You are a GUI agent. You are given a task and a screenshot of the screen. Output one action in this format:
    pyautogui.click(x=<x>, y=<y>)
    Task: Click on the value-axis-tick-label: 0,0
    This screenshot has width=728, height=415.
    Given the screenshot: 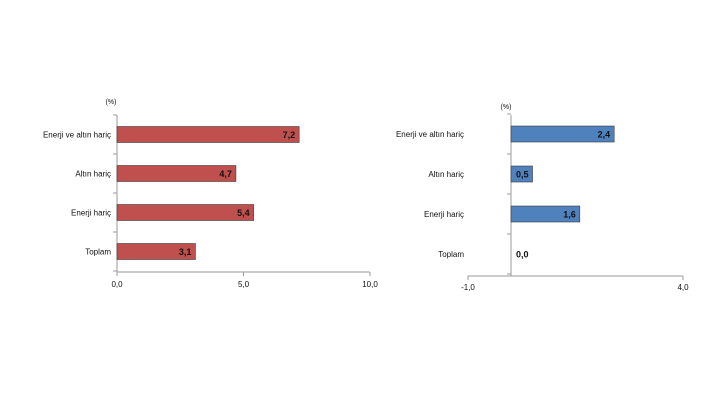 What is the action you would take?
    pyautogui.click(x=117, y=284)
    